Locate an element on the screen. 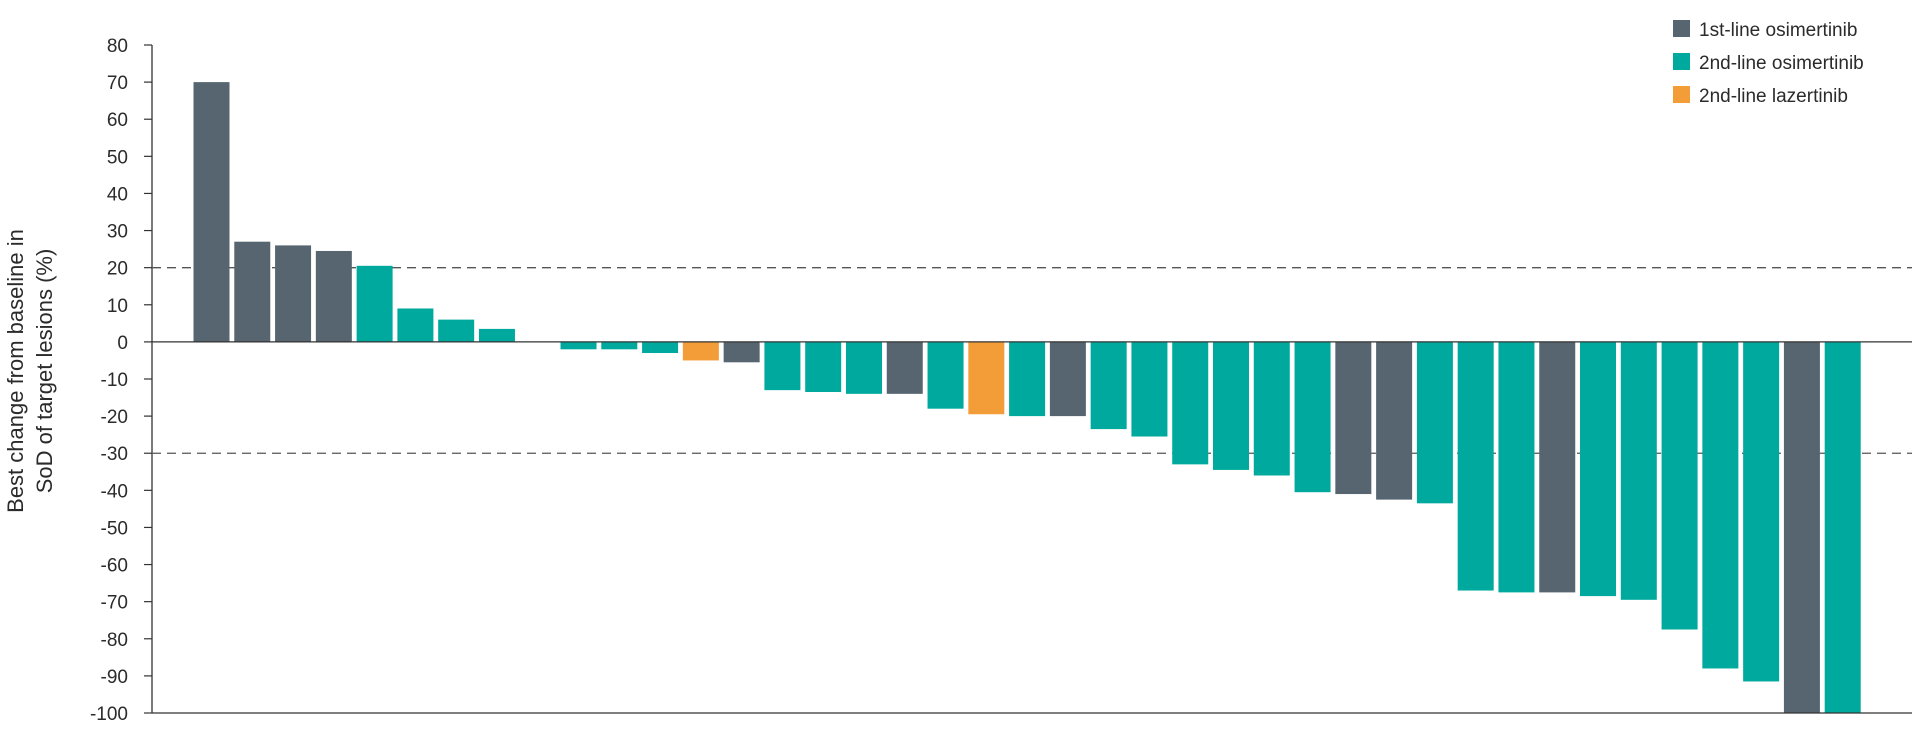 This screenshot has width=1920, height=741. y-tick-label: 60 is located at coordinates (117, 120).